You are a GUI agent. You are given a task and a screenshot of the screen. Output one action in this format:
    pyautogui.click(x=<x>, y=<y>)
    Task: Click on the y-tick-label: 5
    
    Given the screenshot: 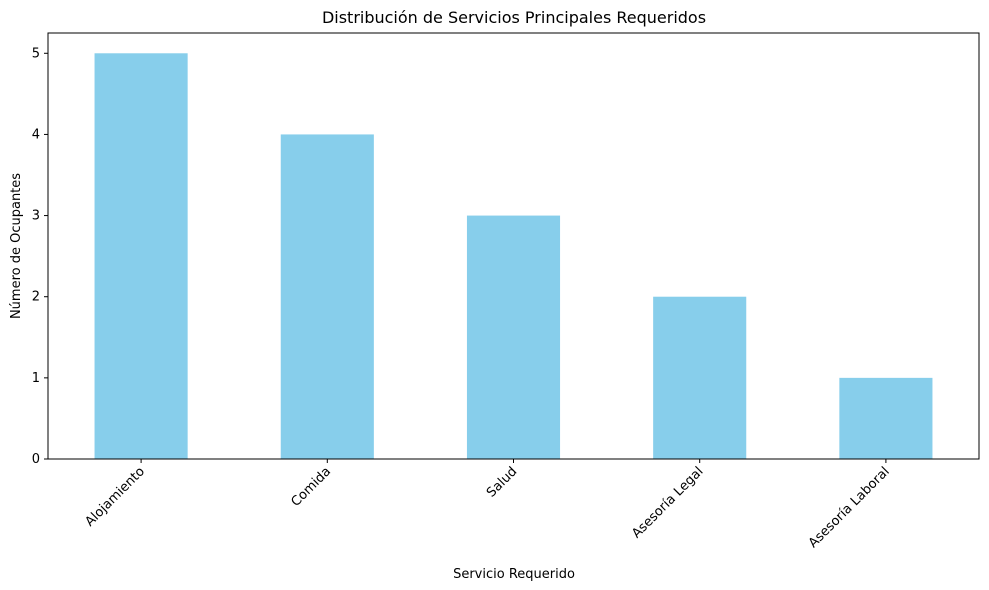 What is the action you would take?
    pyautogui.click(x=36, y=53)
    